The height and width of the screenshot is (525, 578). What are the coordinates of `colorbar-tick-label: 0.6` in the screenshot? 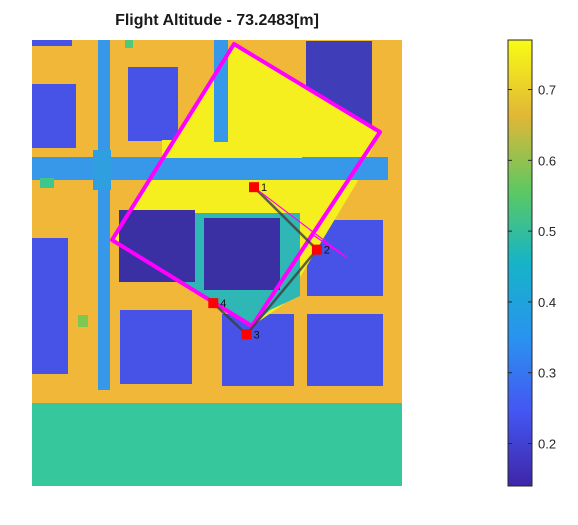 It's located at (547, 160).